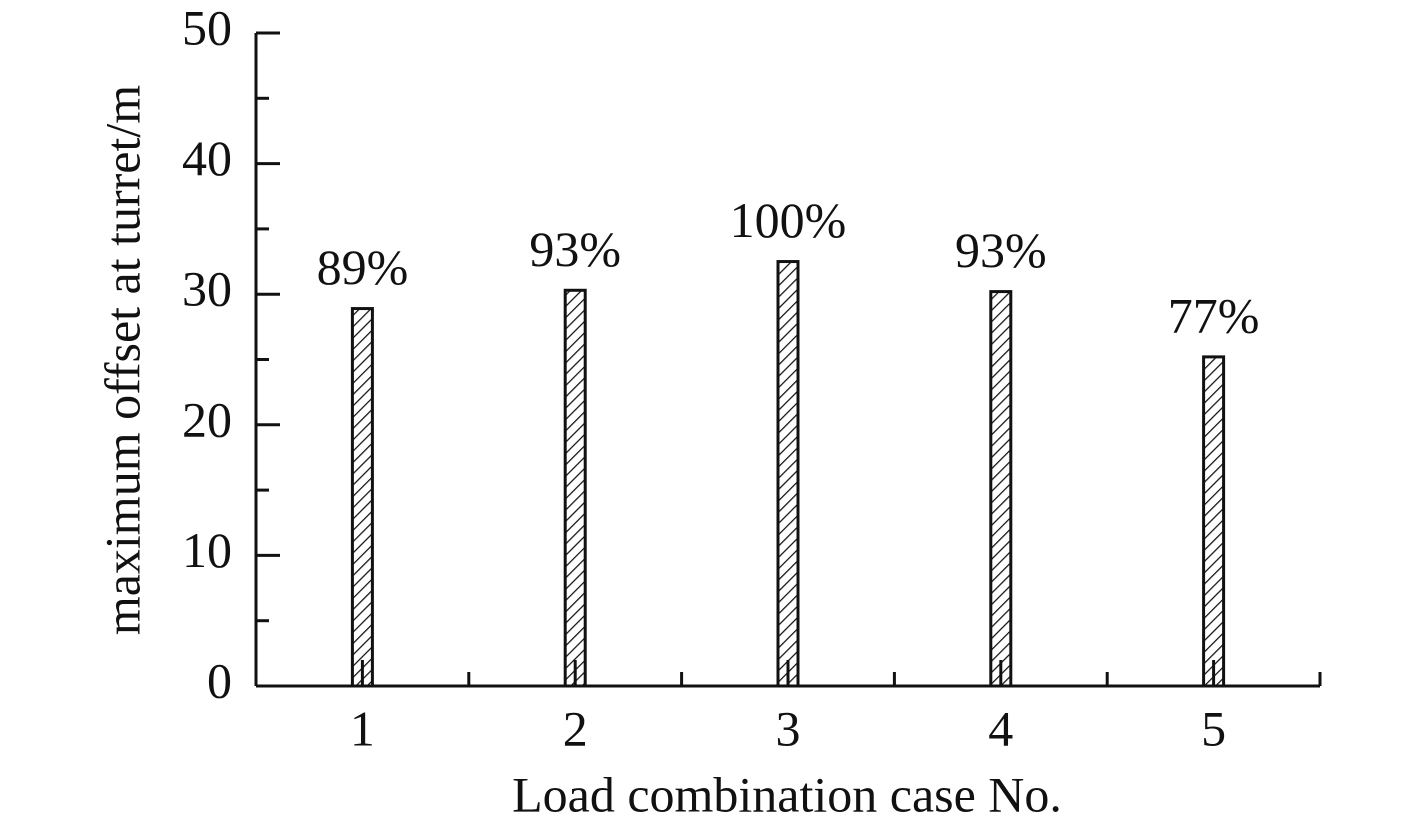  Describe the element at coordinates (207, 158) in the screenshot. I see `y-tick-label: 40` at that location.